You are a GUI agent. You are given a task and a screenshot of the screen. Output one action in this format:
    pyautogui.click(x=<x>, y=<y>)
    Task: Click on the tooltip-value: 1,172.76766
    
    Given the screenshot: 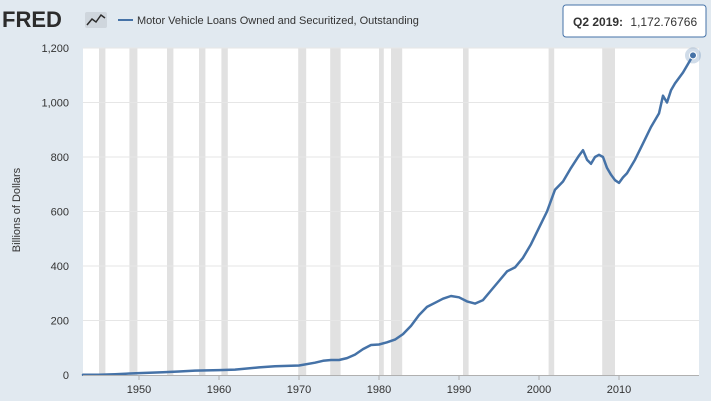 What is the action you would take?
    pyautogui.click(x=663, y=22)
    